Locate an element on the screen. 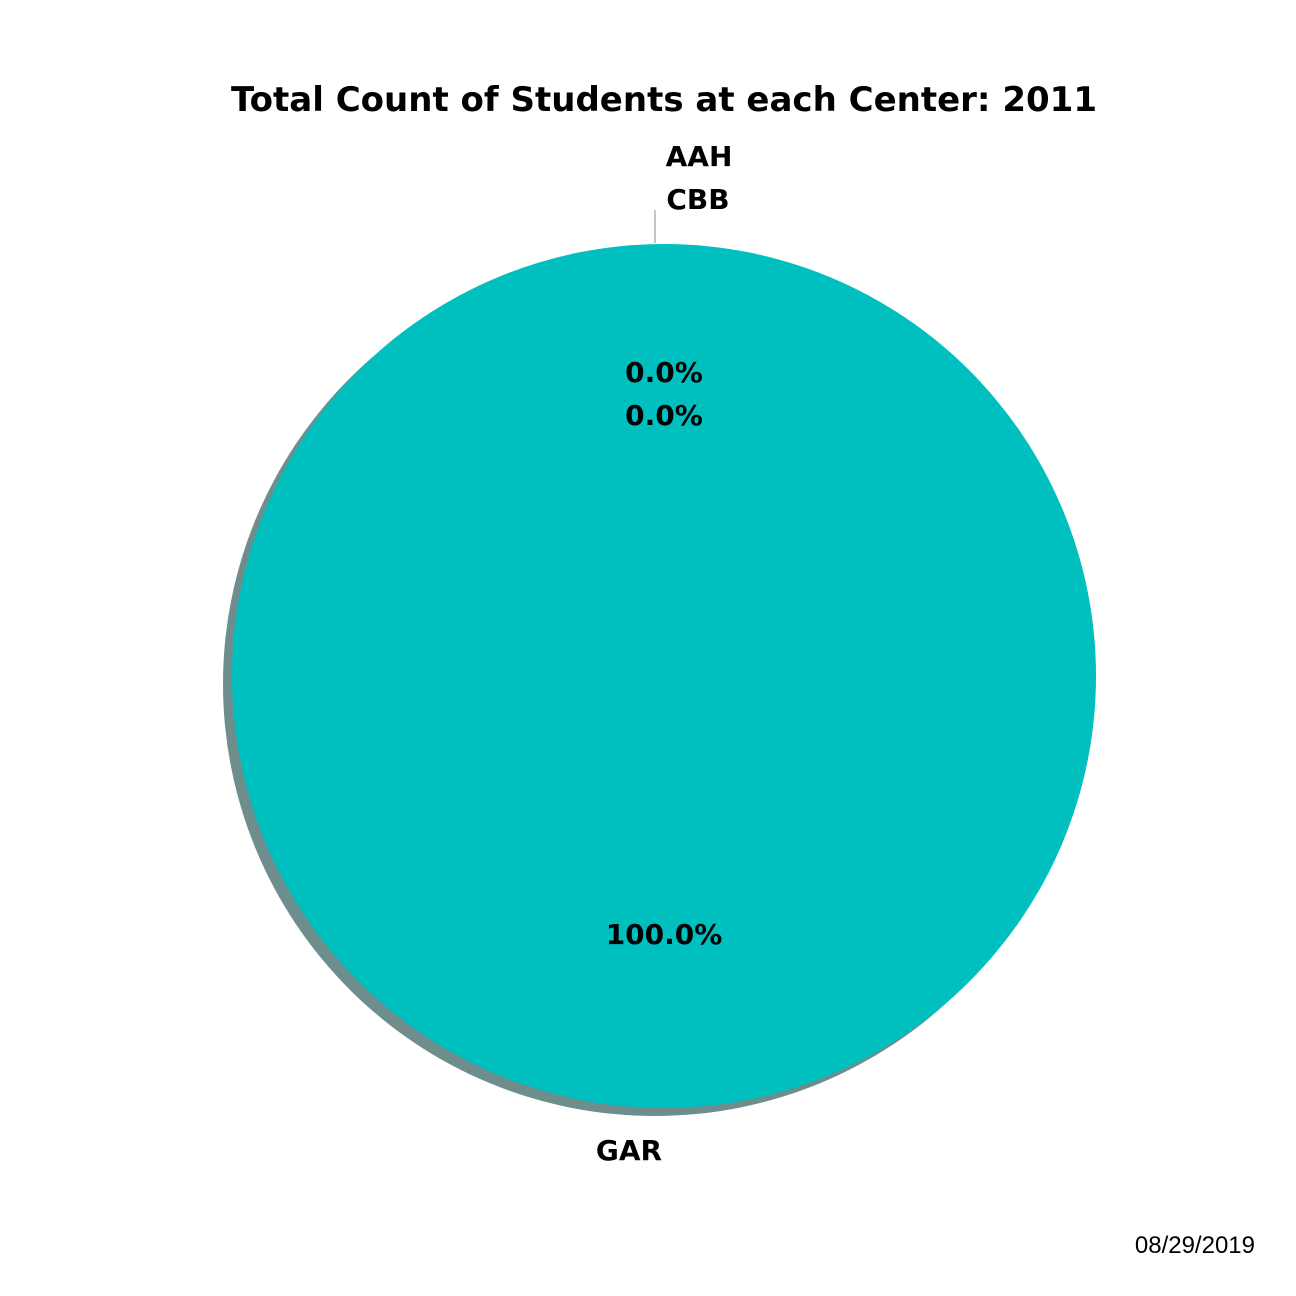 The height and width of the screenshot is (1296, 1296). slice-percent-aah: 0.0% is located at coordinates (664, 372).